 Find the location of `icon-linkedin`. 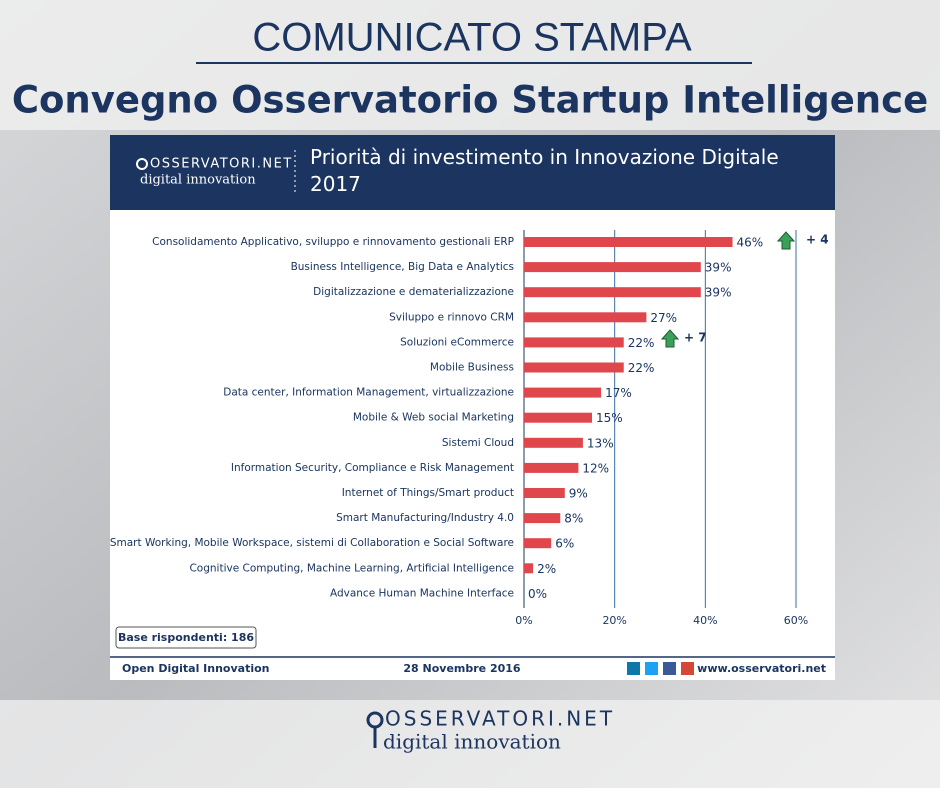

icon-linkedin is located at coordinates (633, 668).